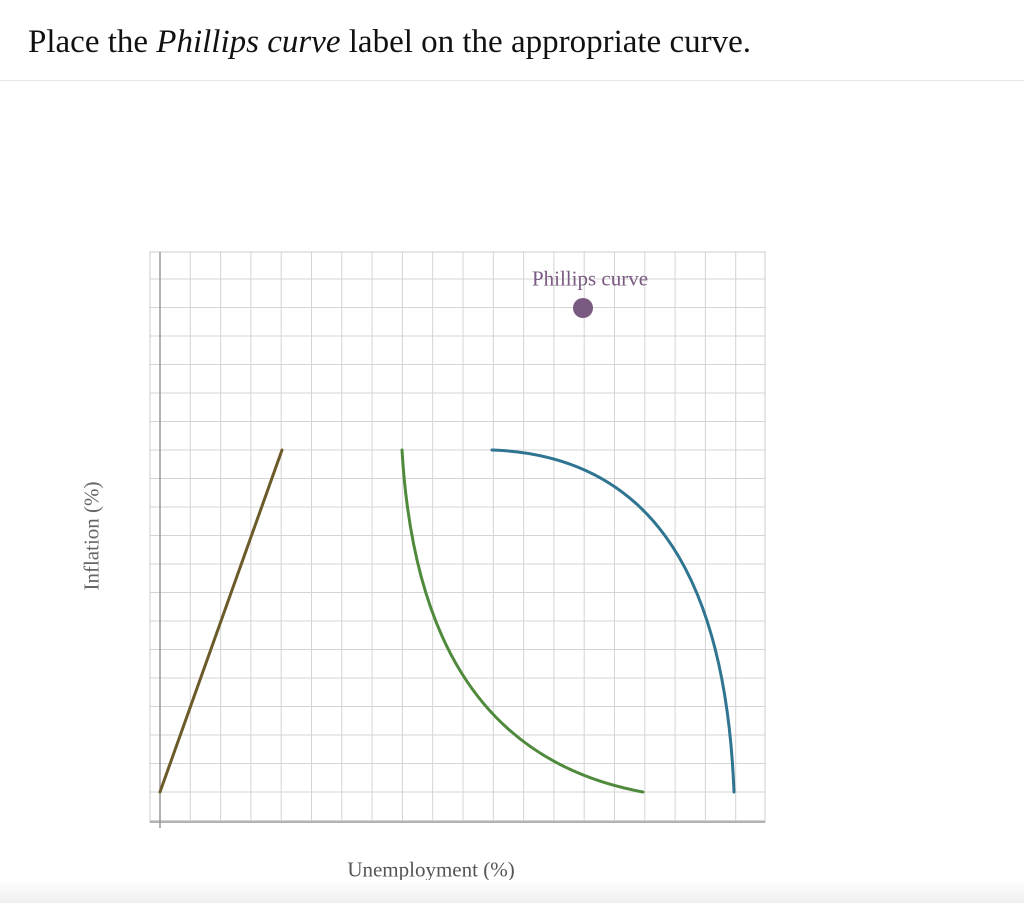 This screenshot has height=903, width=1024. Describe the element at coordinates (248, 42) in the screenshot. I see `prompt-emphasis: Phillips curve` at that location.